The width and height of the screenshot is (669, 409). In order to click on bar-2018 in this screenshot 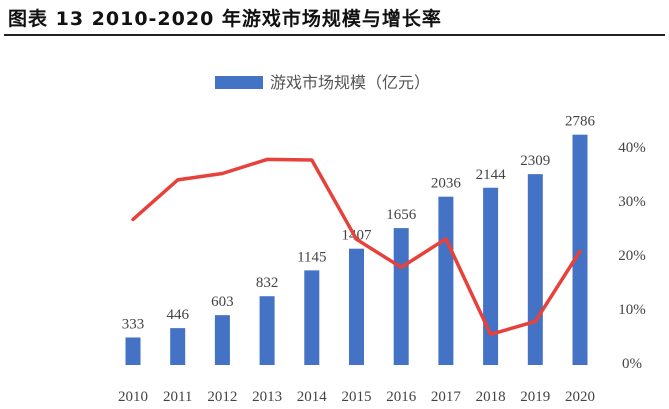, I will do `click(491, 276)`.